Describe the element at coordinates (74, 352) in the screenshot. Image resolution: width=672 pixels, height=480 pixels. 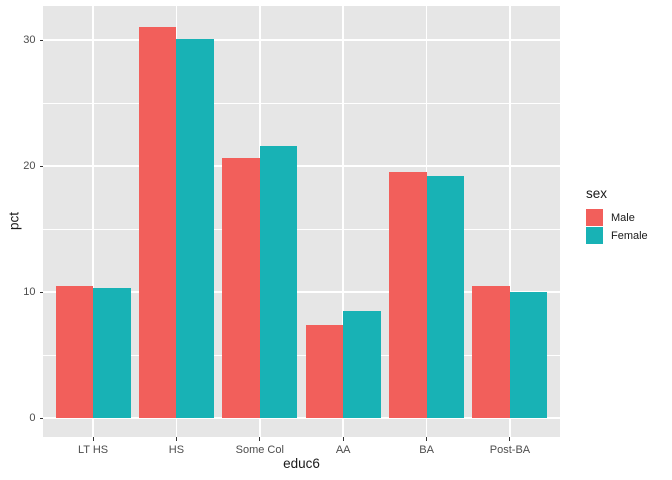
I see `bar-male-lt-hs` at that location.